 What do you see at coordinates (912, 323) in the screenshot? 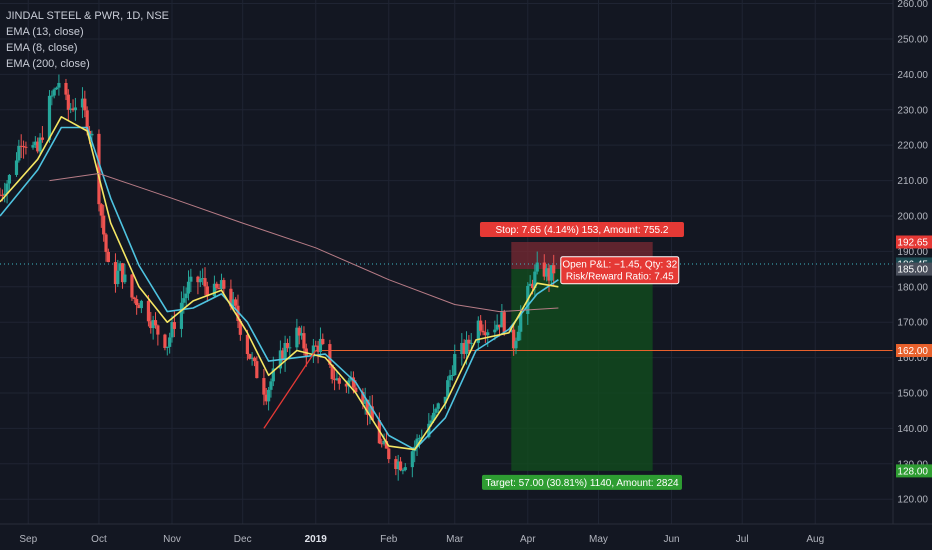
I see `price-tick-label: 170.00` at bounding box center [912, 323].